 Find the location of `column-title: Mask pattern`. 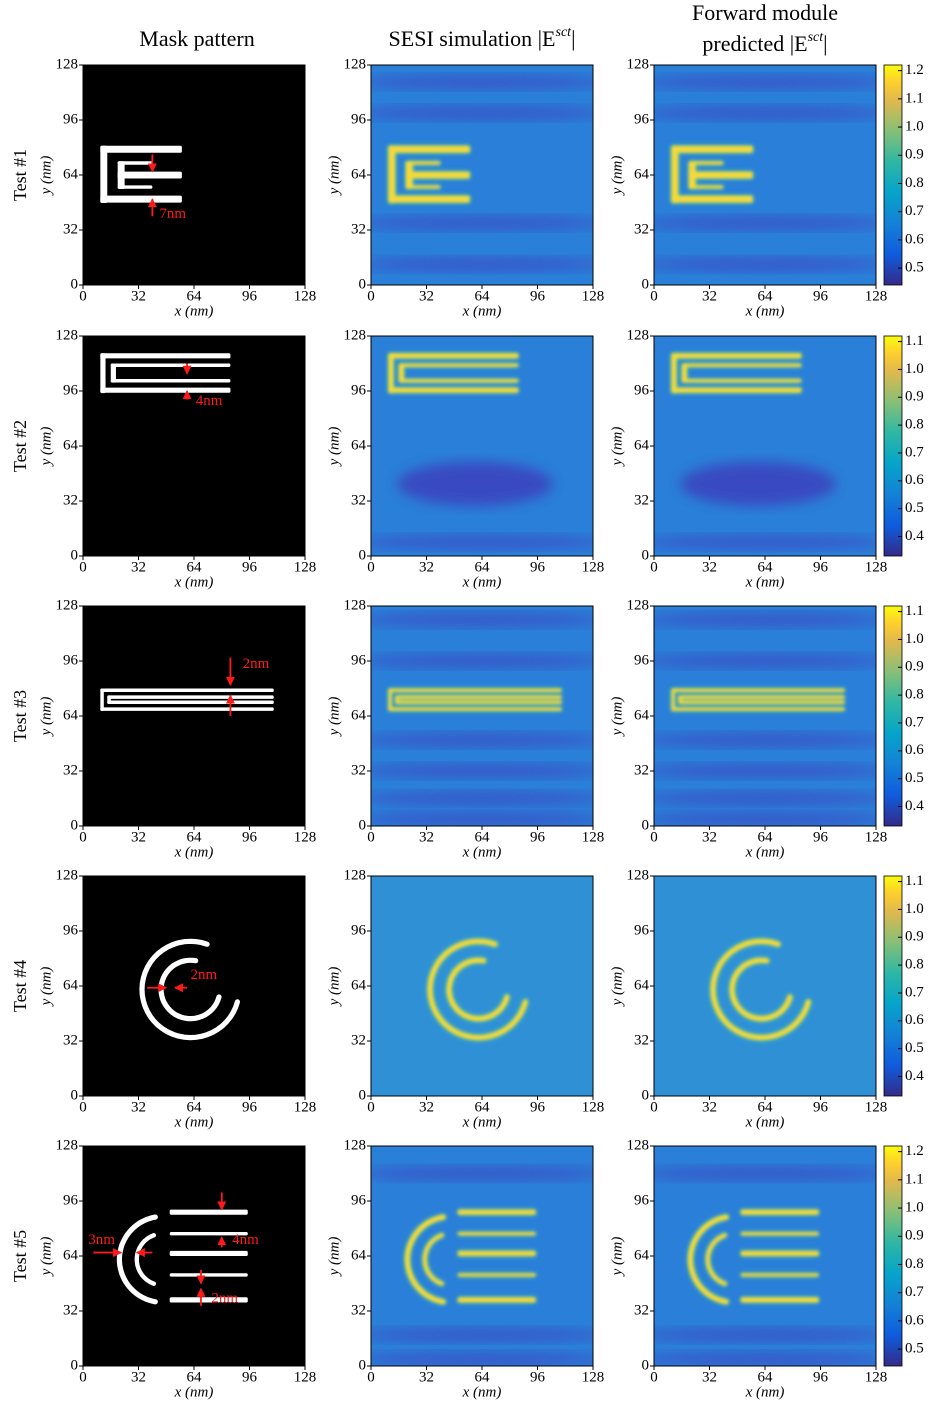

column-title: Mask pattern is located at coordinates (196, 38).